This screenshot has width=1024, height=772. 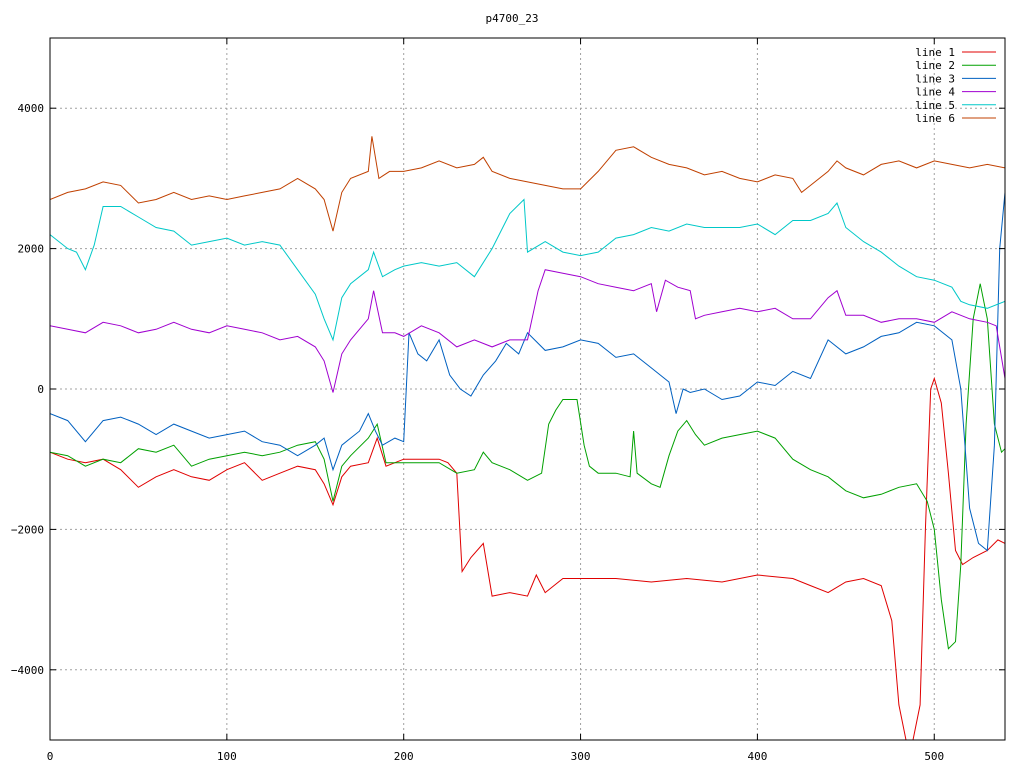 I want to click on x-tick-label: 100, so click(x=227, y=756).